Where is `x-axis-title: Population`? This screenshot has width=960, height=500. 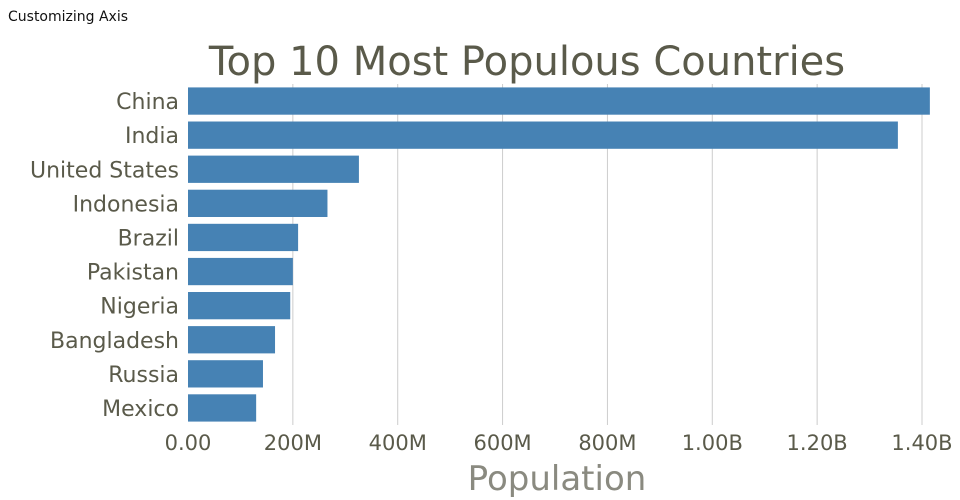
x-axis-title: Population is located at coordinates (557, 479).